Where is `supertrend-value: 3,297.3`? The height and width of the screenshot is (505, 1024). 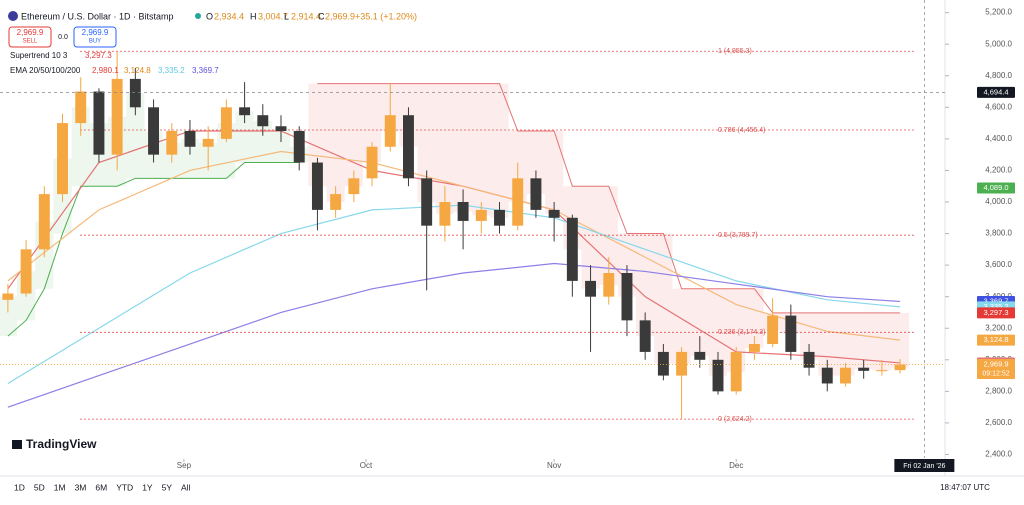
supertrend-value: 3,297.3 is located at coordinates (98, 55).